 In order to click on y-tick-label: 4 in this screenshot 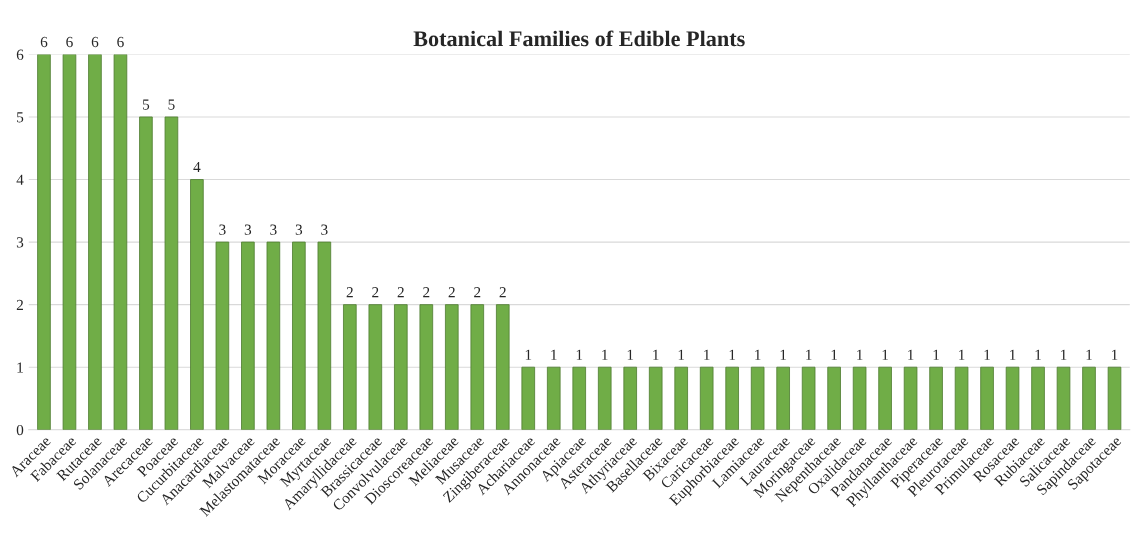, I will do `click(20, 179)`.